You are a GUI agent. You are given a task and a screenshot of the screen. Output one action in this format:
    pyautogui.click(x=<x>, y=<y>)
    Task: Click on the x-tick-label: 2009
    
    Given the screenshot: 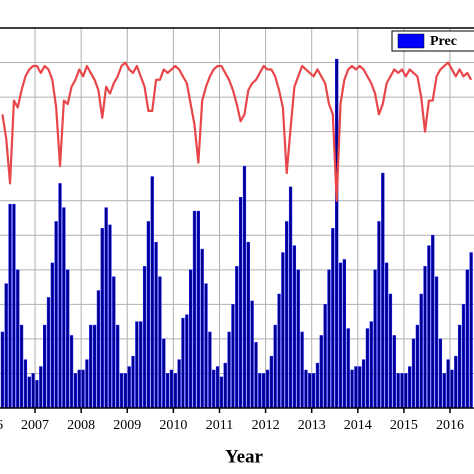 What is the action you would take?
    pyautogui.click(x=127, y=425)
    